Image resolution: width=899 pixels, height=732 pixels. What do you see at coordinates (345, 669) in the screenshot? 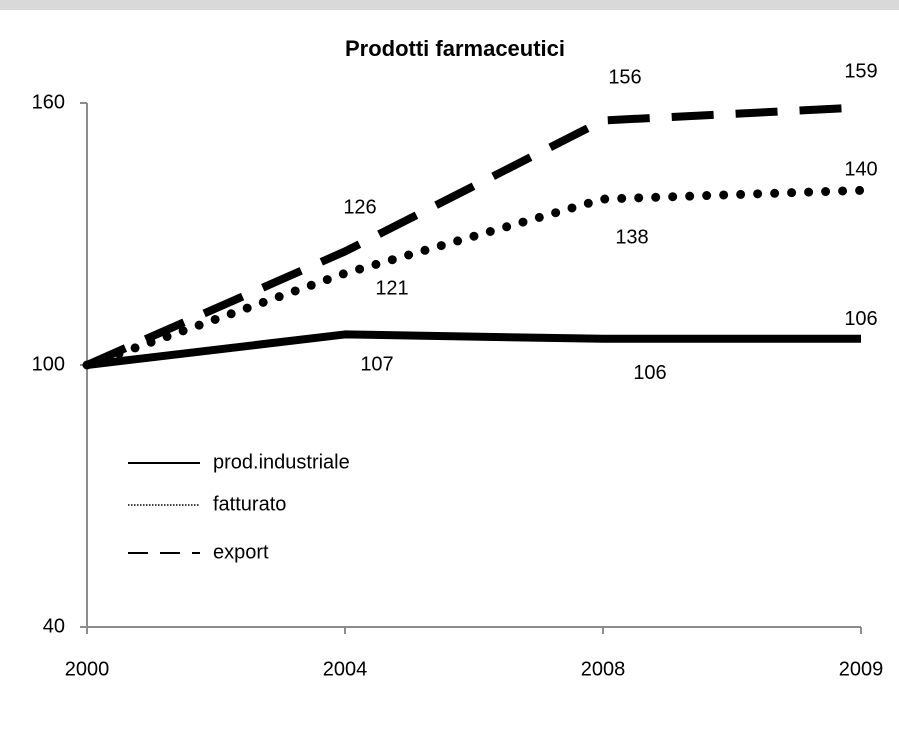
I see `x-tick-label: 2004` at bounding box center [345, 669].